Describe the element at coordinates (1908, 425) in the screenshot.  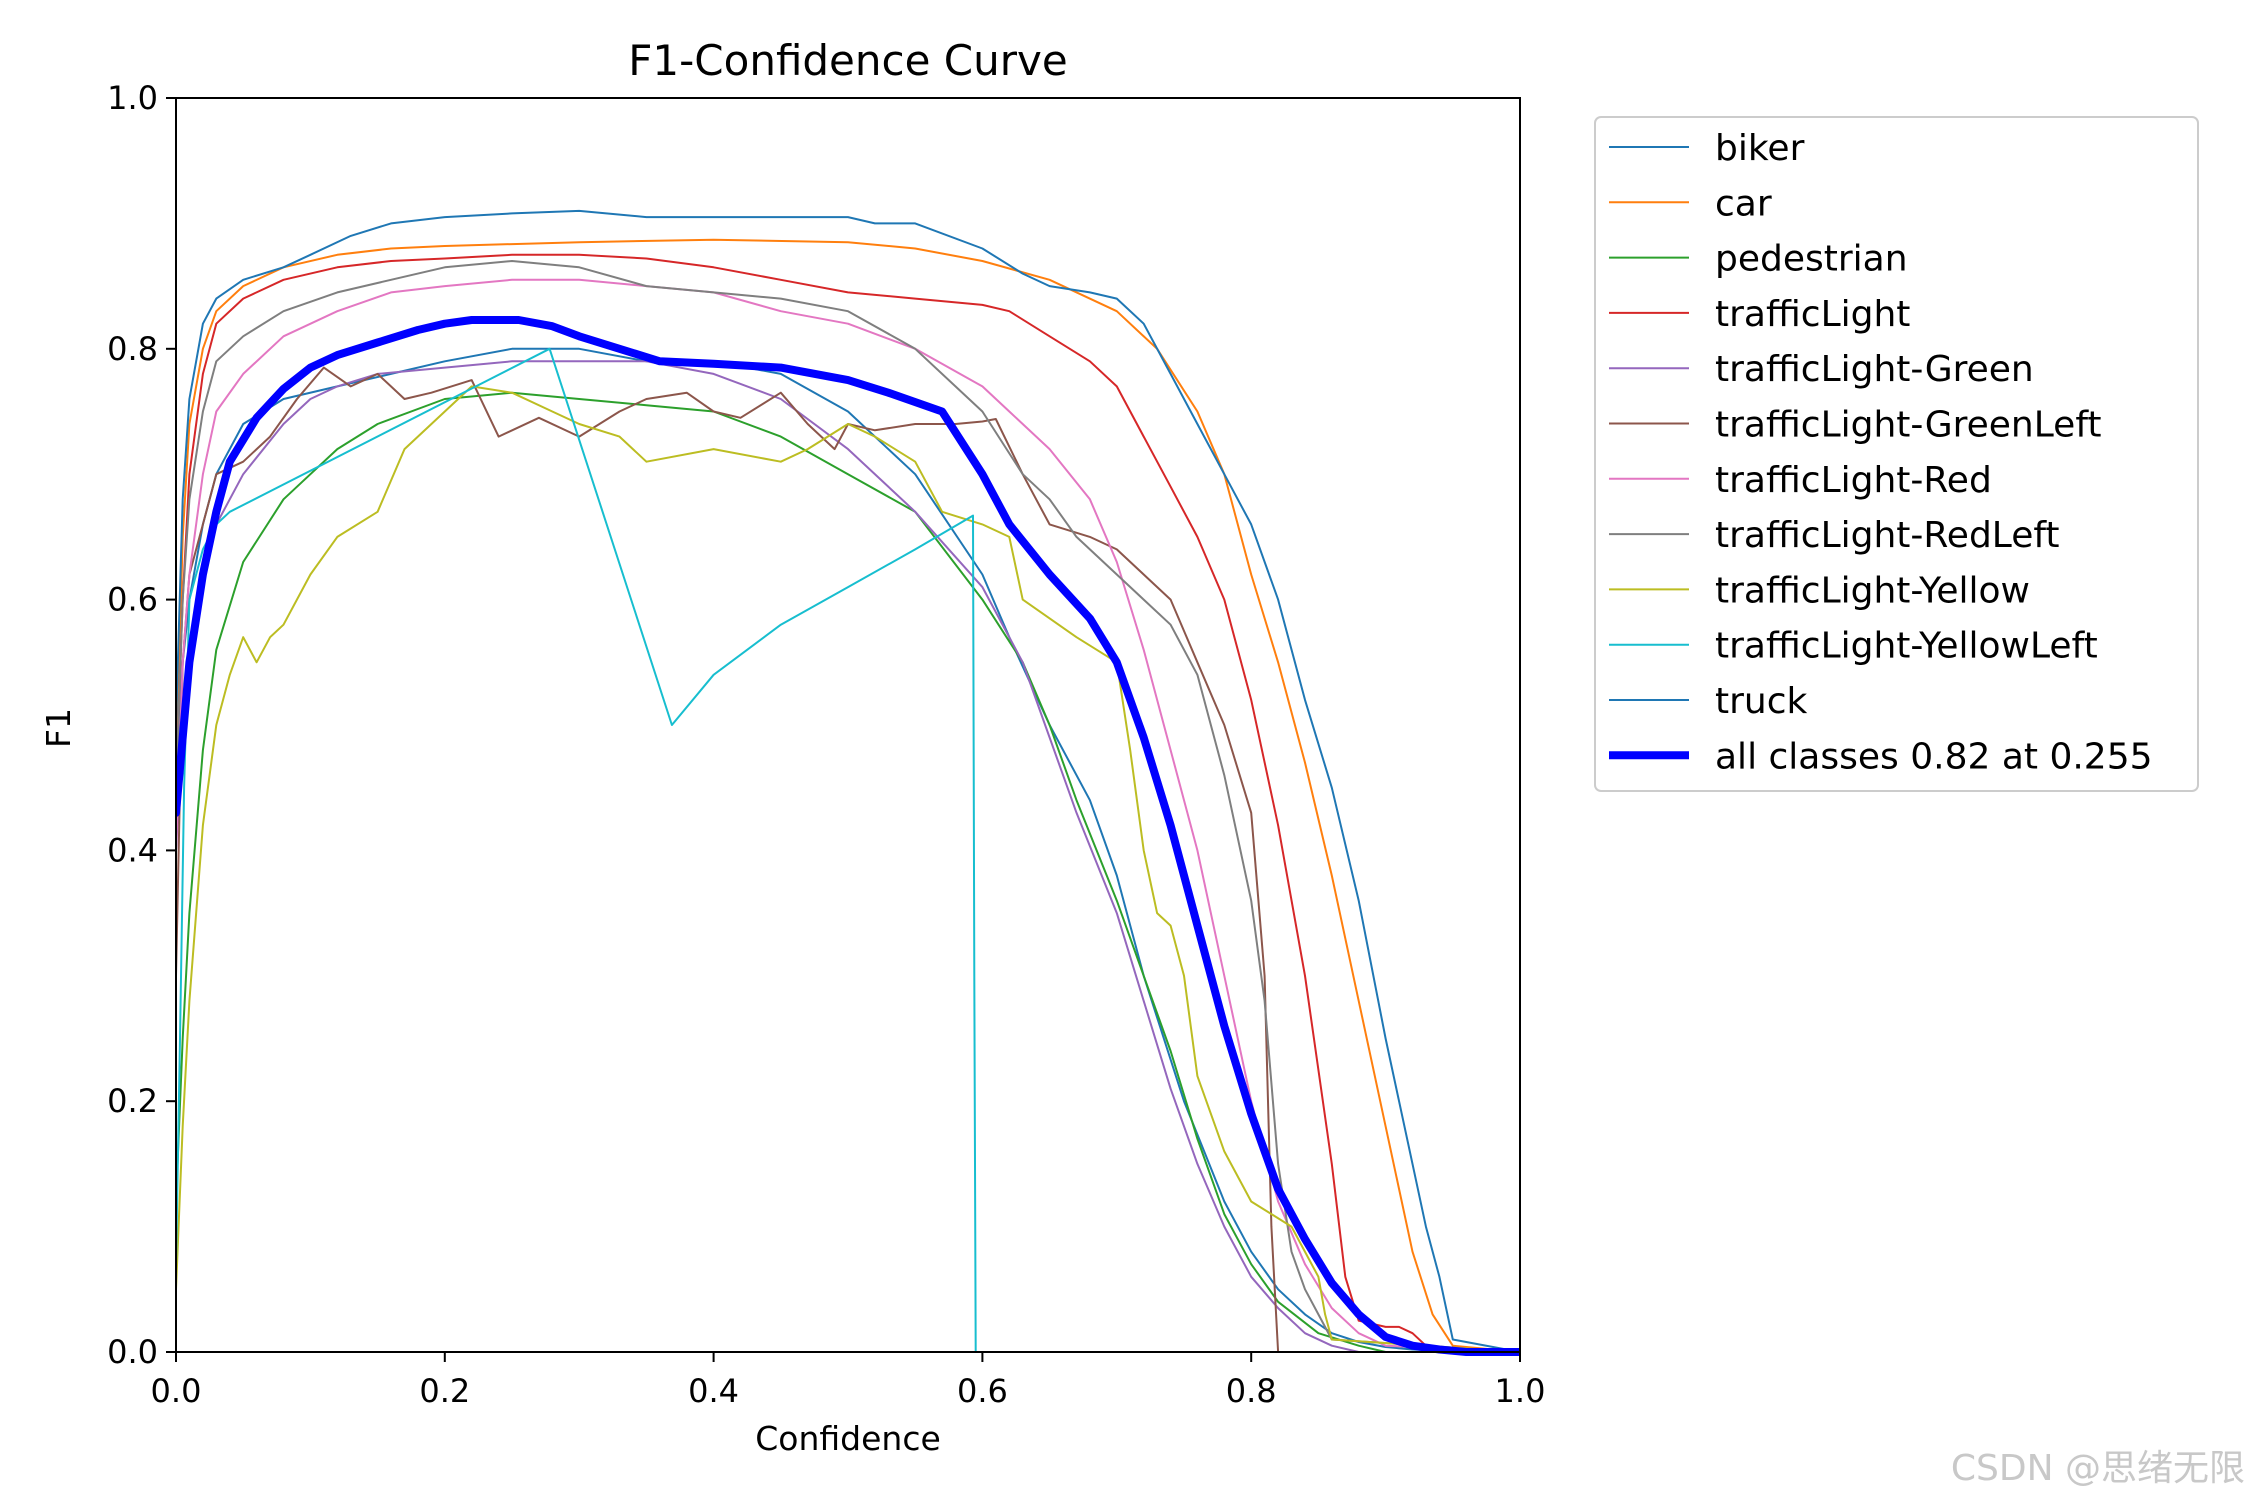
I see `legend-label: trafficLight-GreenLeft` at that location.